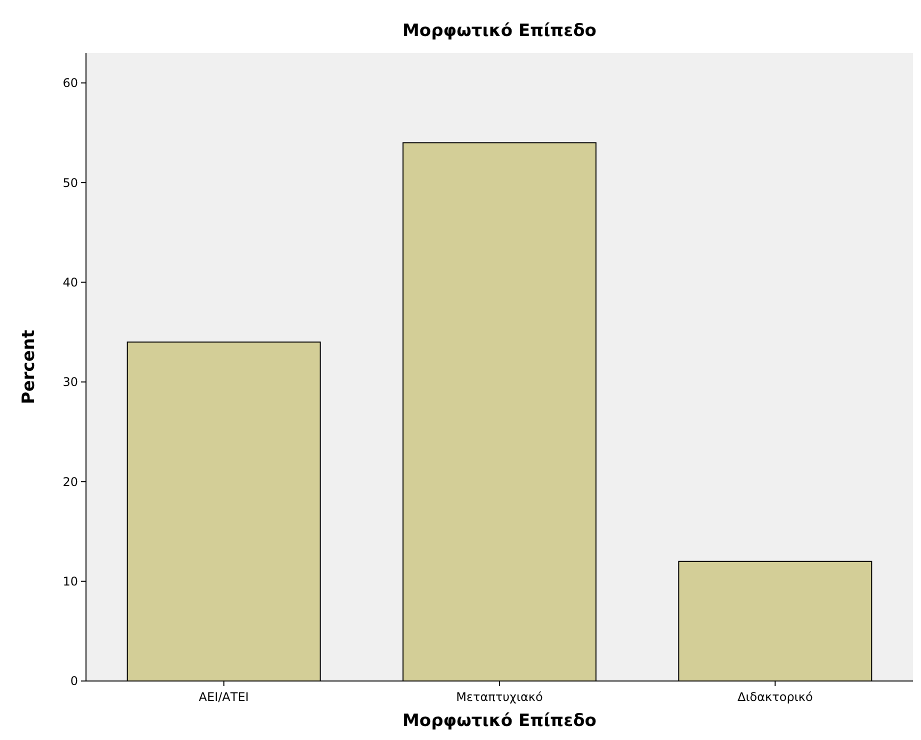  Describe the element at coordinates (70, 183) in the screenshot. I see `y-tick-label: 50` at that location.